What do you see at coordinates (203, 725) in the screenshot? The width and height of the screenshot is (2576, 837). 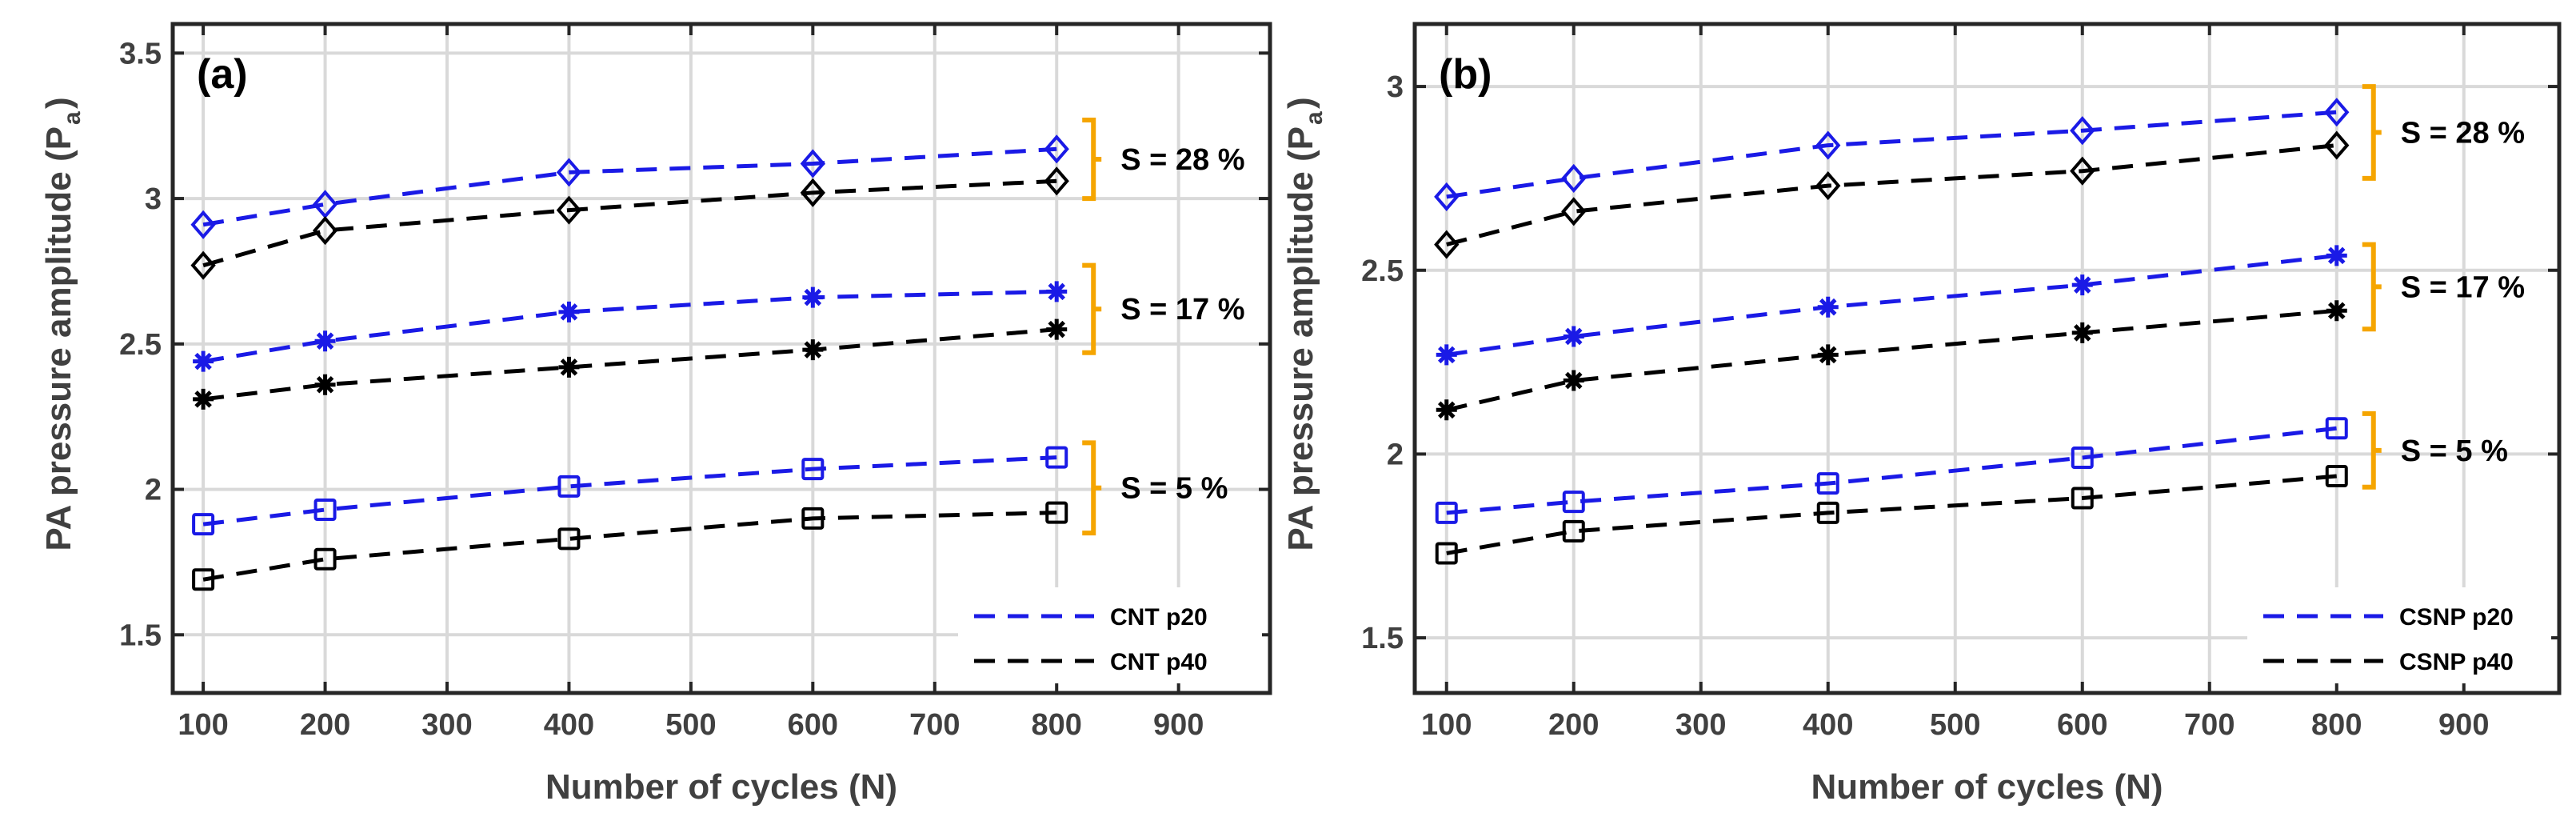 I see `panel-a-x-tick-label: 100` at bounding box center [203, 725].